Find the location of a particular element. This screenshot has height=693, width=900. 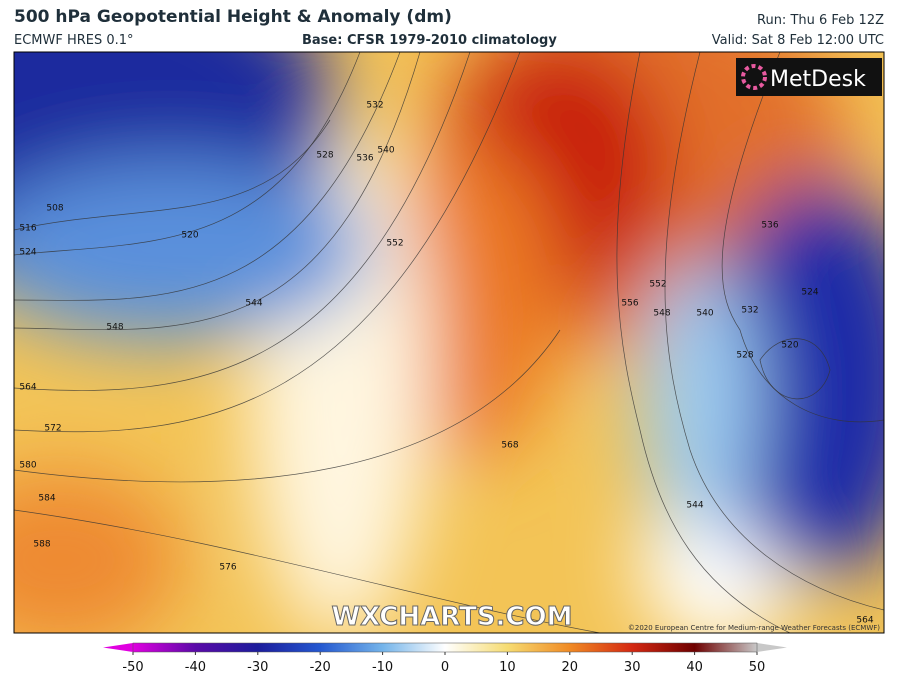

colorbar-arrow-left is located at coordinates (118, 647).